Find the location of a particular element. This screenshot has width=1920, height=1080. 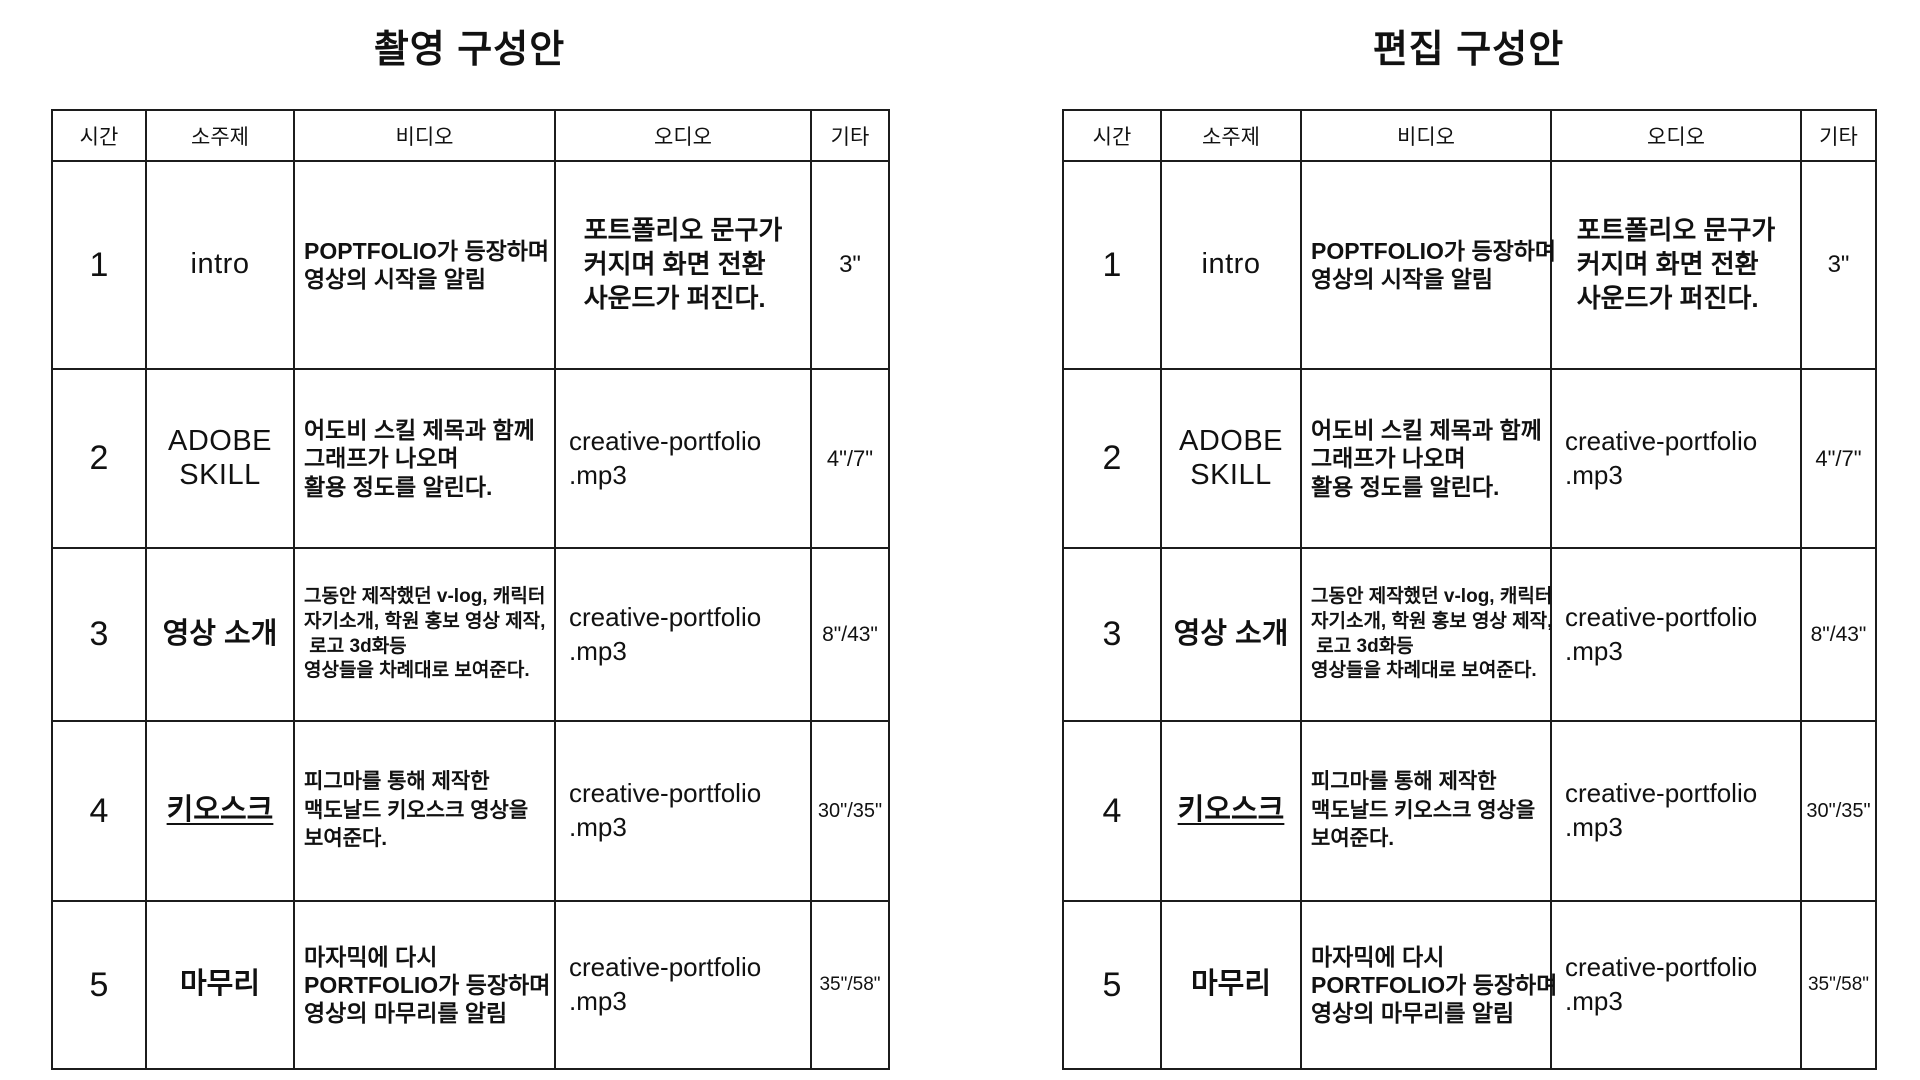

shooting-header-row: 시간 소주제 비디오 오디오 기타 is located at coordinates (470, 135).